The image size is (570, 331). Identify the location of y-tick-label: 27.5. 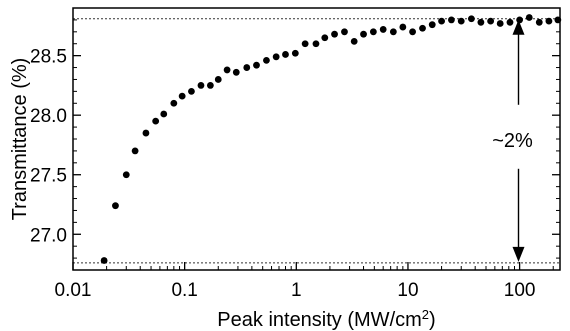
(48, 176).